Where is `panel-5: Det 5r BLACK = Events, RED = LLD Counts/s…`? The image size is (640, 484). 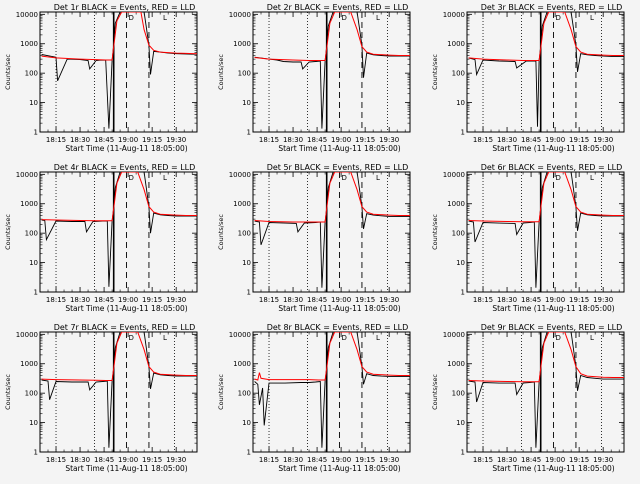
panel-5: Det 5r BLACK = Events, RED = LLD Counts/s… is located at coordinates (314, 238).